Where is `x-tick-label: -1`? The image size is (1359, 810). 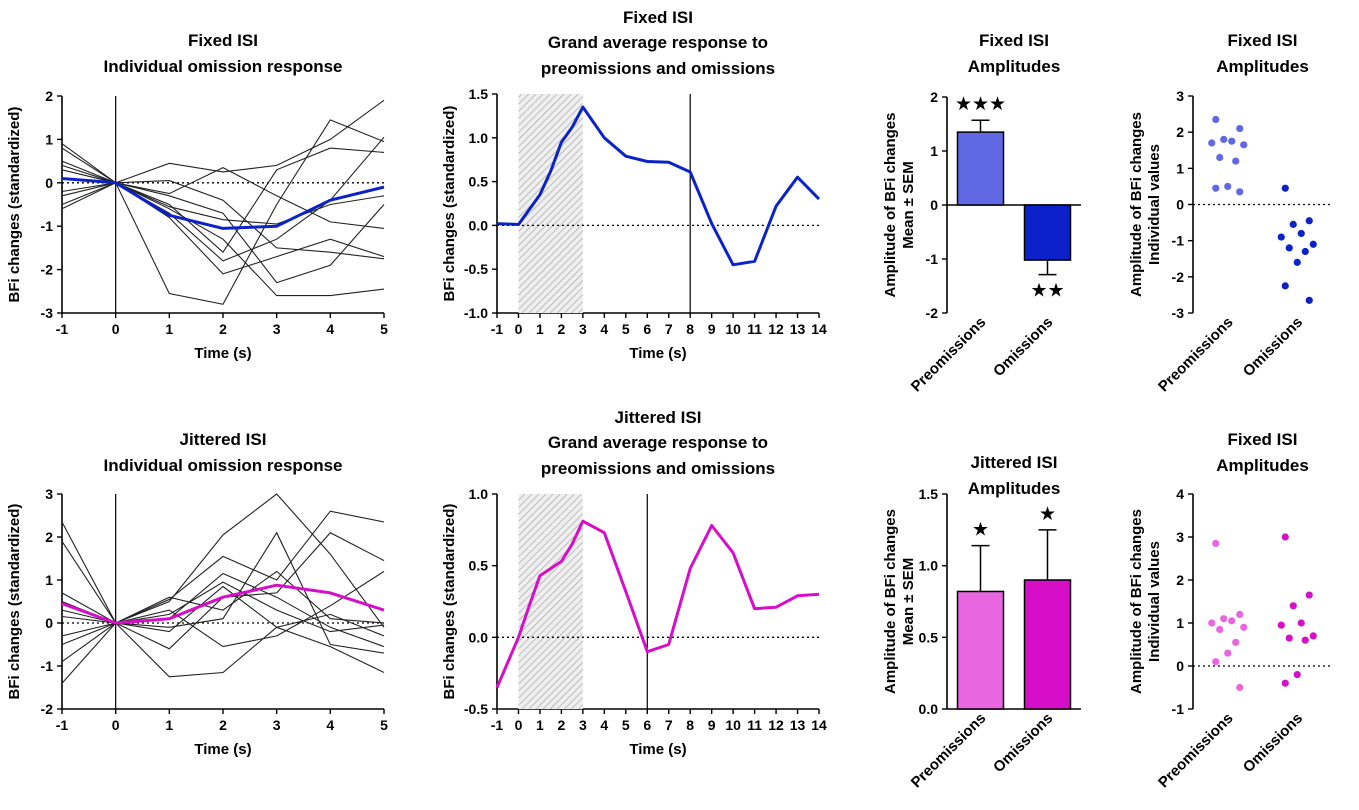 x-tick-label: -1 is located at coordinates (497, 329).